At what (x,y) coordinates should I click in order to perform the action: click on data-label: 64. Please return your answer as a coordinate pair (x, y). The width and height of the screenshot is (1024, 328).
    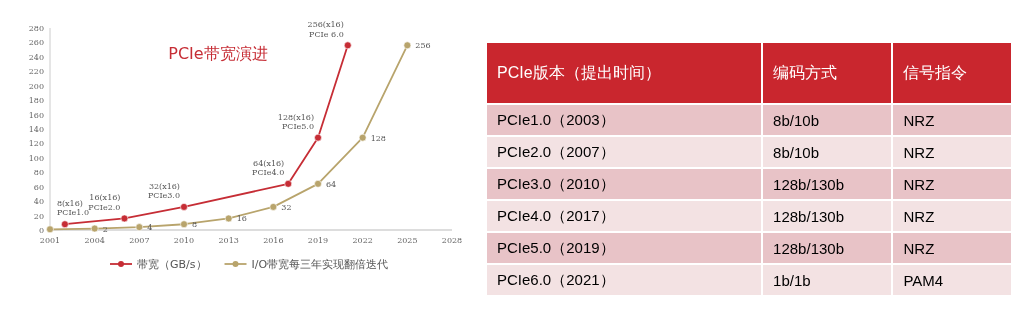
    Looking at the image, I should click on (331, 184).